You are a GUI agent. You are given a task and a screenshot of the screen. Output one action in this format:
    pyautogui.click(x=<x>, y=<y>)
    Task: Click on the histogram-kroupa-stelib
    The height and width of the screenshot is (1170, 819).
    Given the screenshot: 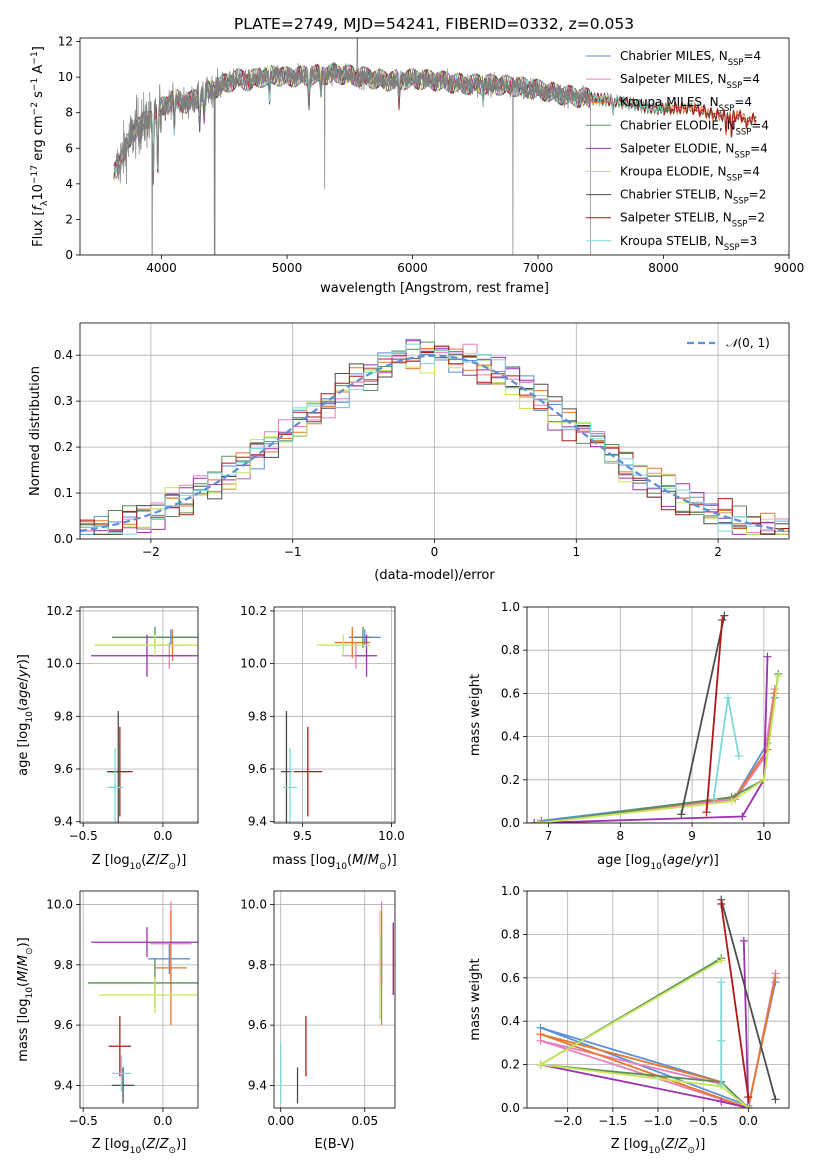 What is the action you would take?
    pyautogui.click(x=434, y=441)
    